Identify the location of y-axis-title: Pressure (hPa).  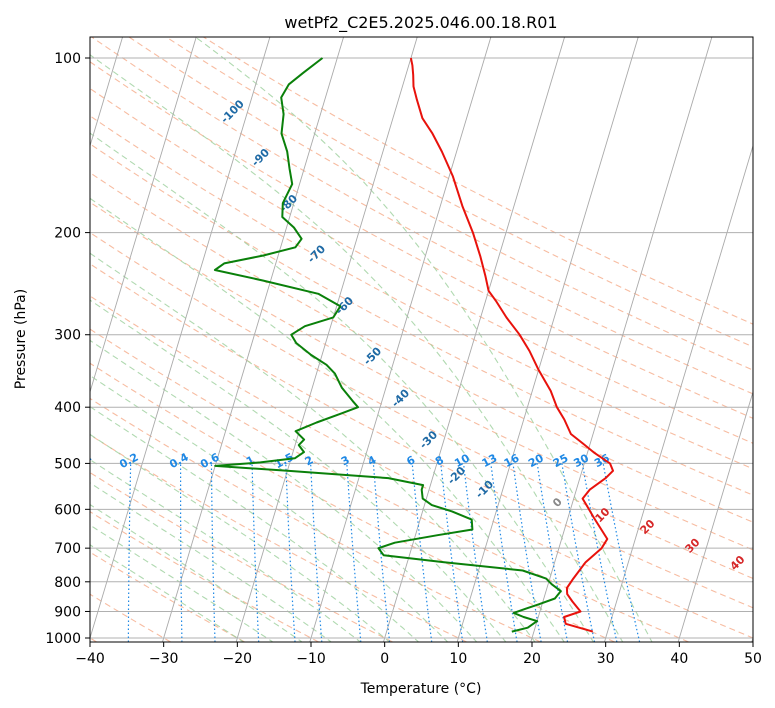
(21, 339).